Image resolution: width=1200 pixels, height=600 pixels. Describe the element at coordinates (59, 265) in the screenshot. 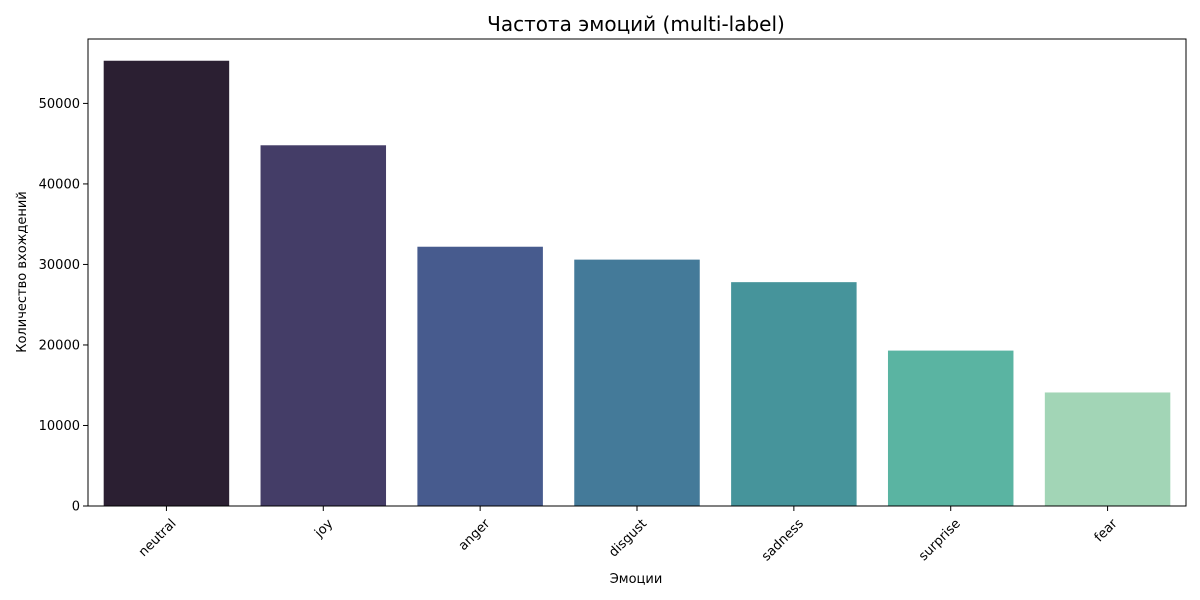

I see `y-tick-label: 30000` at that location.